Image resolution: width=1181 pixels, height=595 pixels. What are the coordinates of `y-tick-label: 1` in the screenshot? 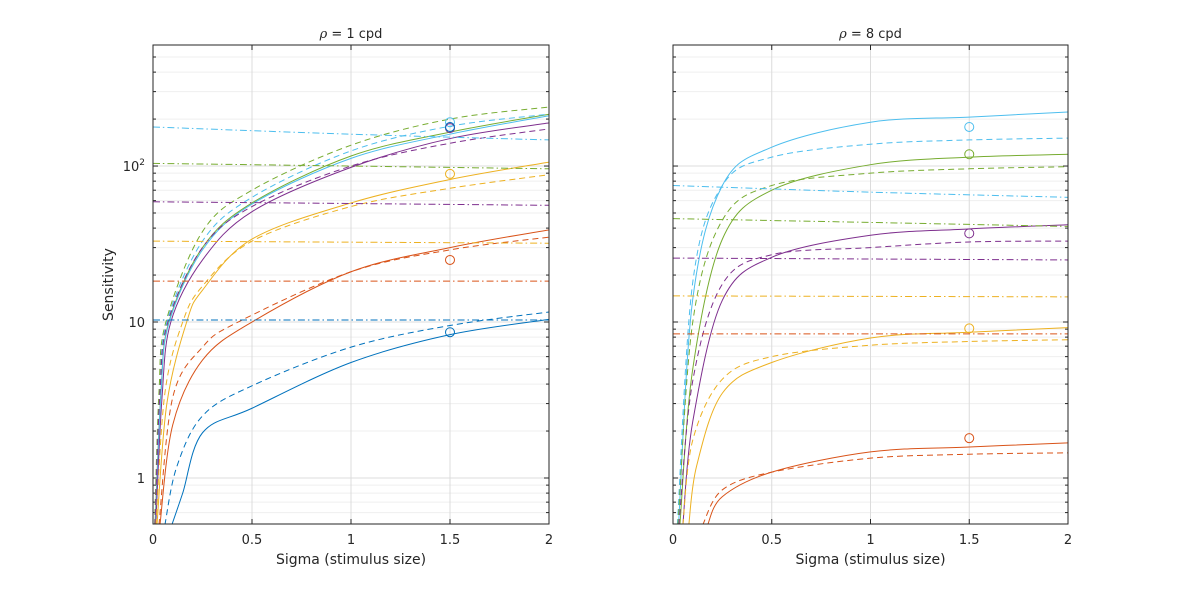 It's located at (141, 479).